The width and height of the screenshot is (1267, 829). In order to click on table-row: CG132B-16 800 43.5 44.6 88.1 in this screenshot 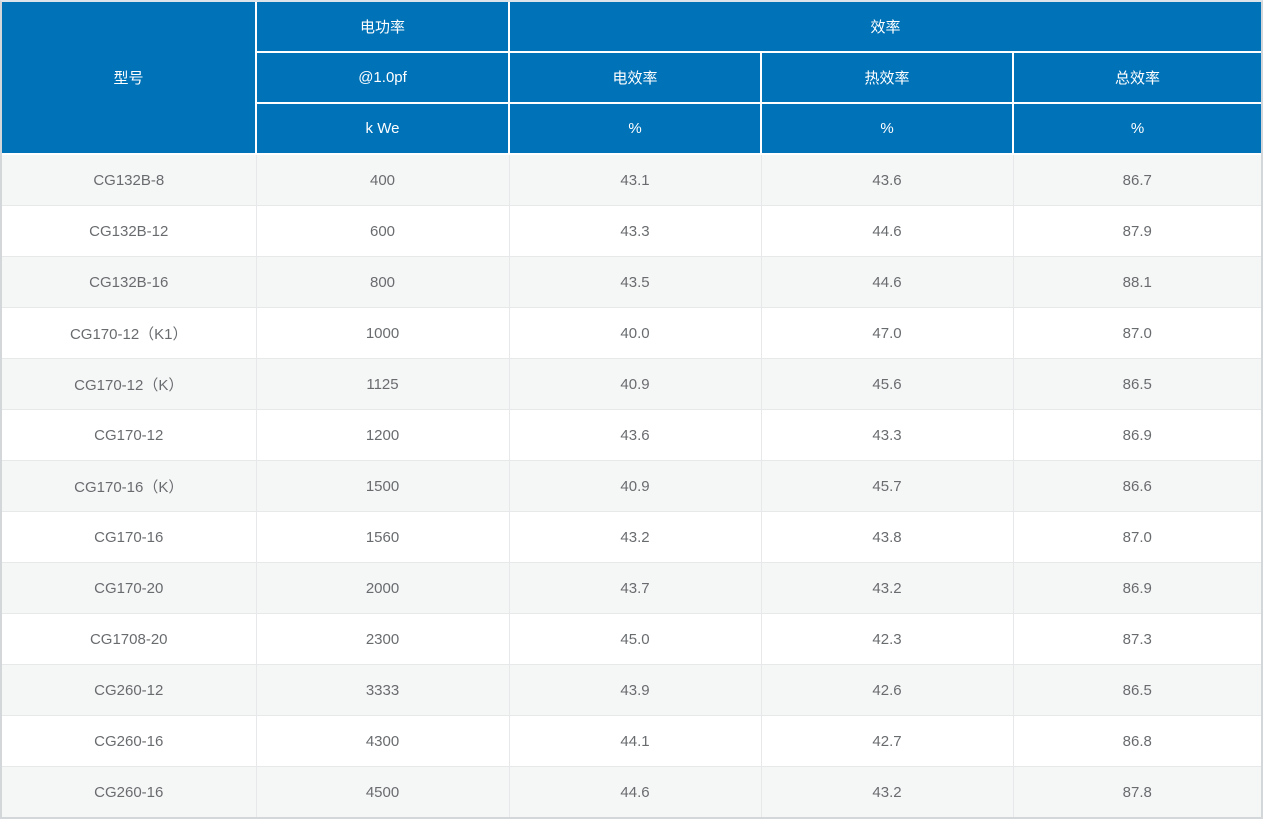, I will do `click(632, 282)`.